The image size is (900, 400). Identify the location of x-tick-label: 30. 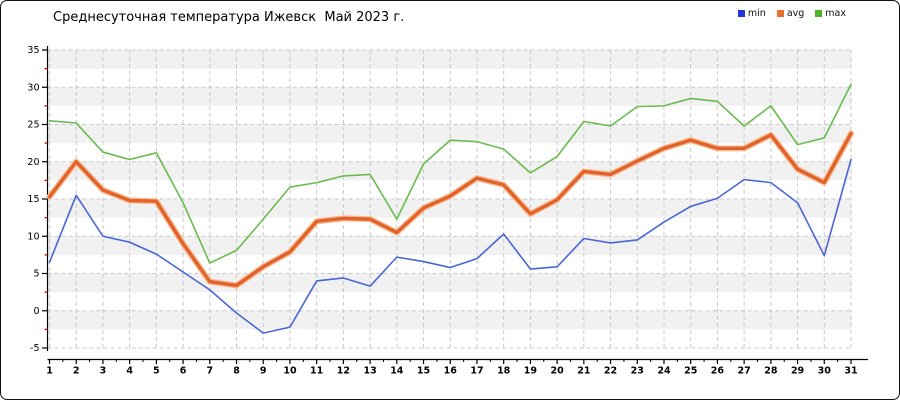
(825, 371).